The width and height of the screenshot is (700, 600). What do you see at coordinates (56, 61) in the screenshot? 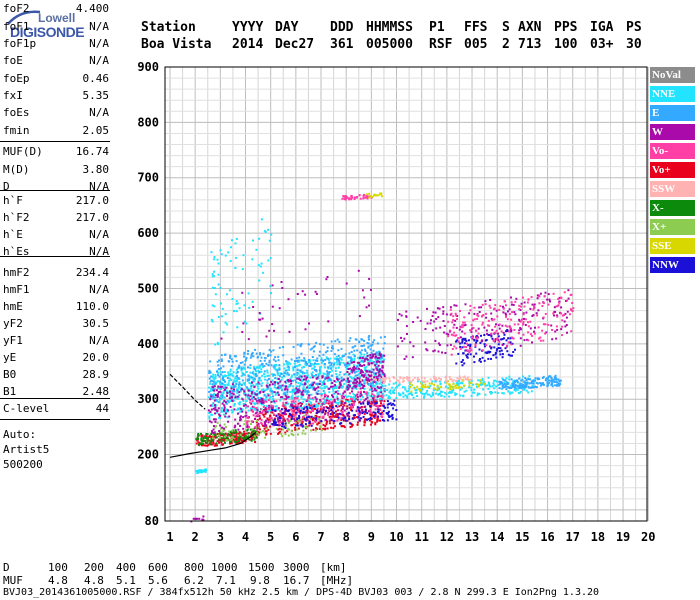
I see `param-row-foe: foE N/A` at bounding box center [56, 61].